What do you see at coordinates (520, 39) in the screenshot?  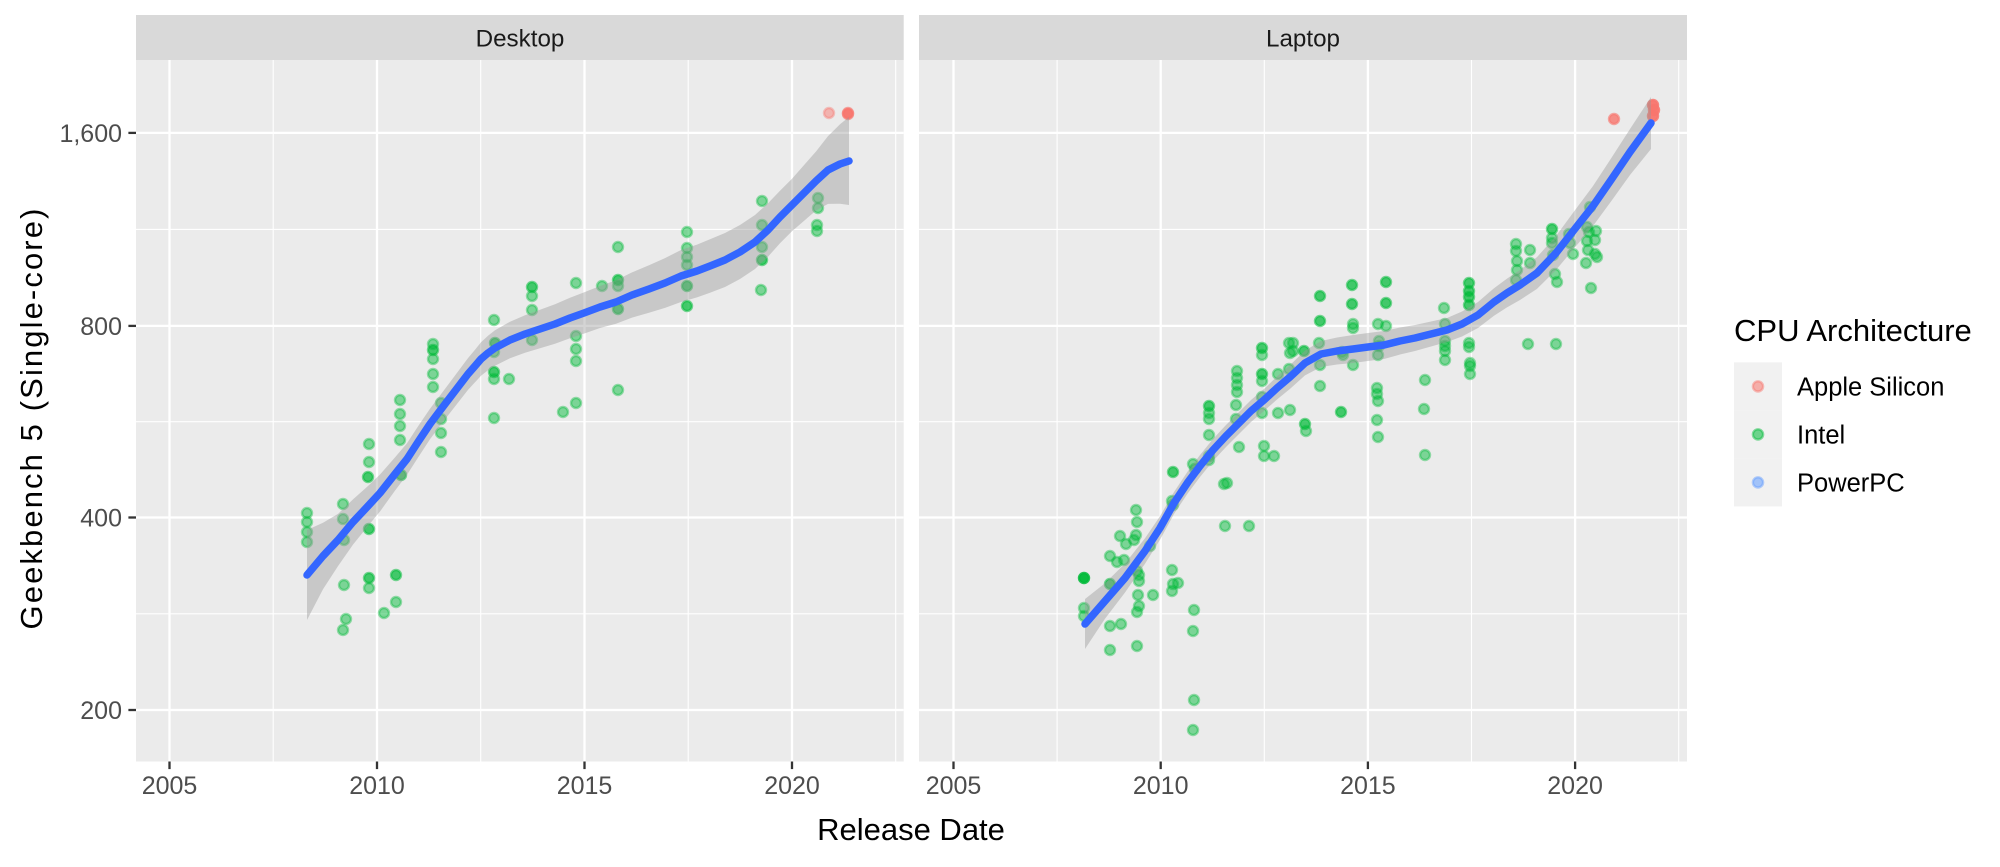 I see `svg-text: Desktop` at bounding box center [520, 39].